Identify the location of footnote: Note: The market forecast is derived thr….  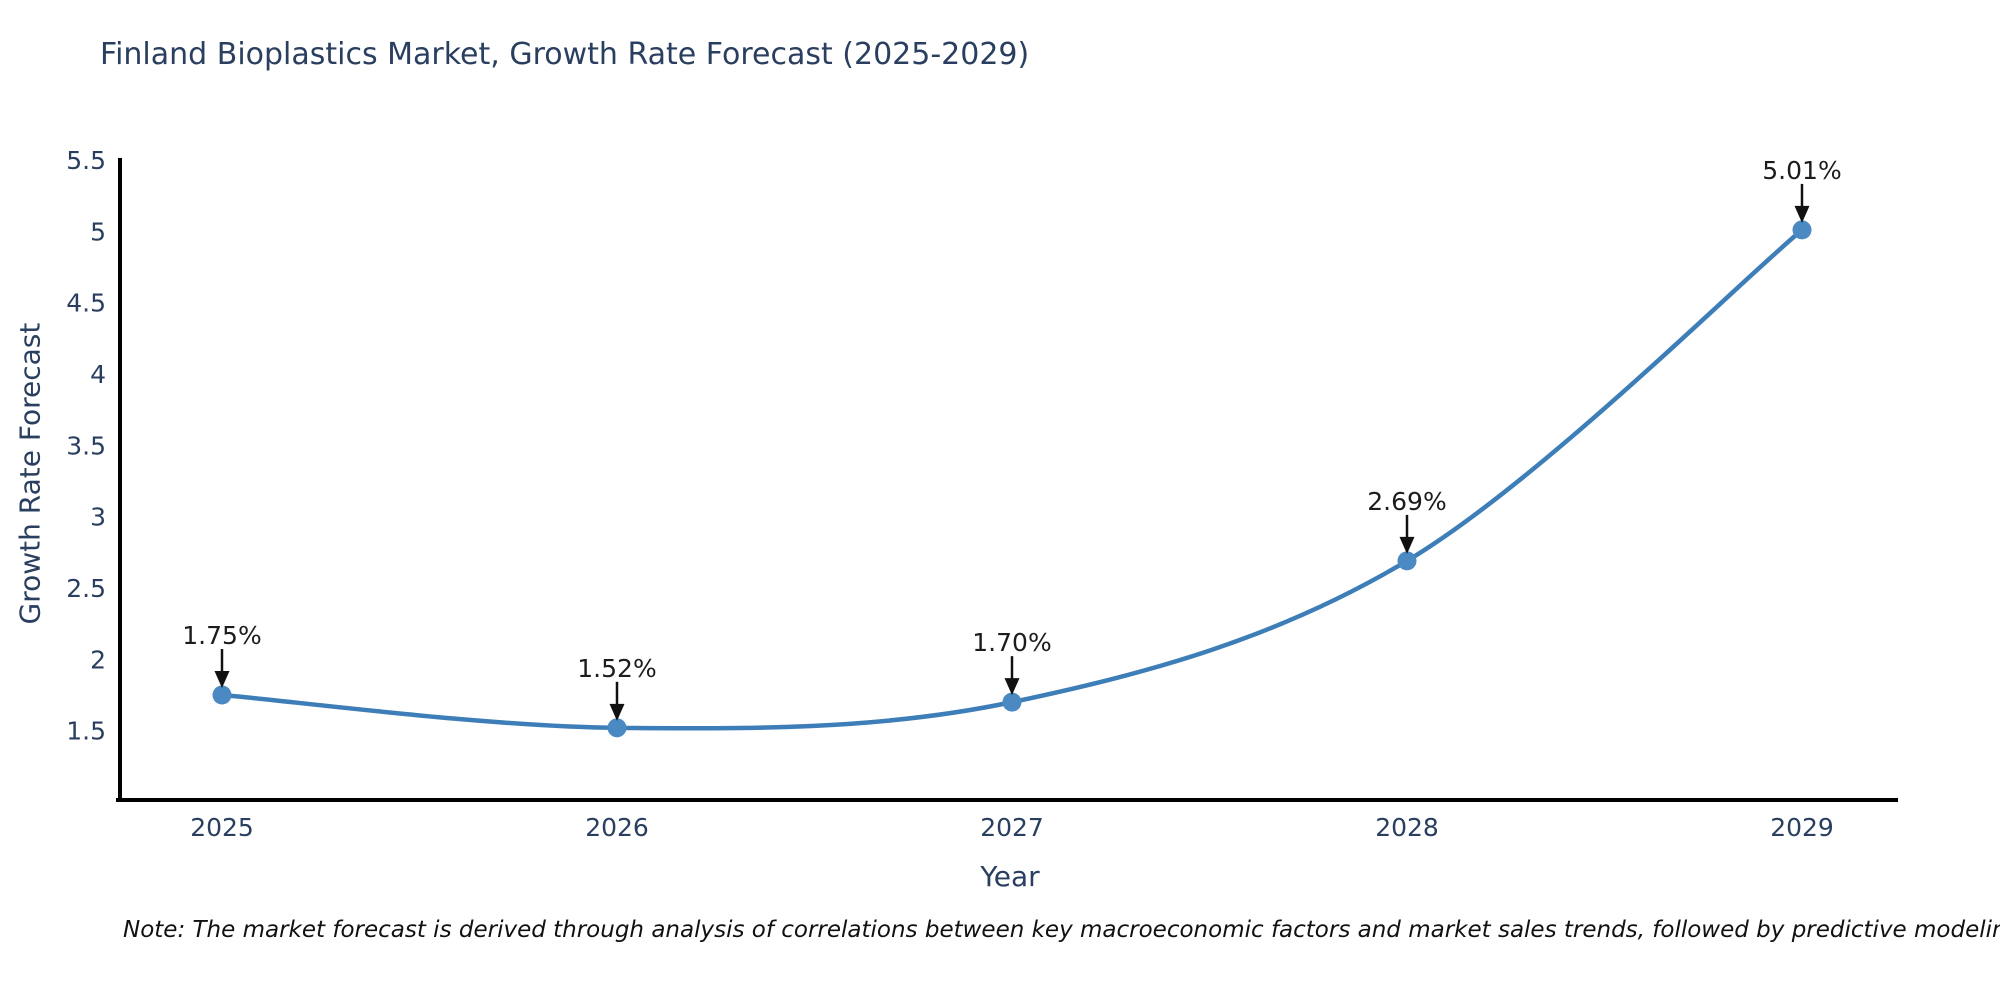
(1061, 930).